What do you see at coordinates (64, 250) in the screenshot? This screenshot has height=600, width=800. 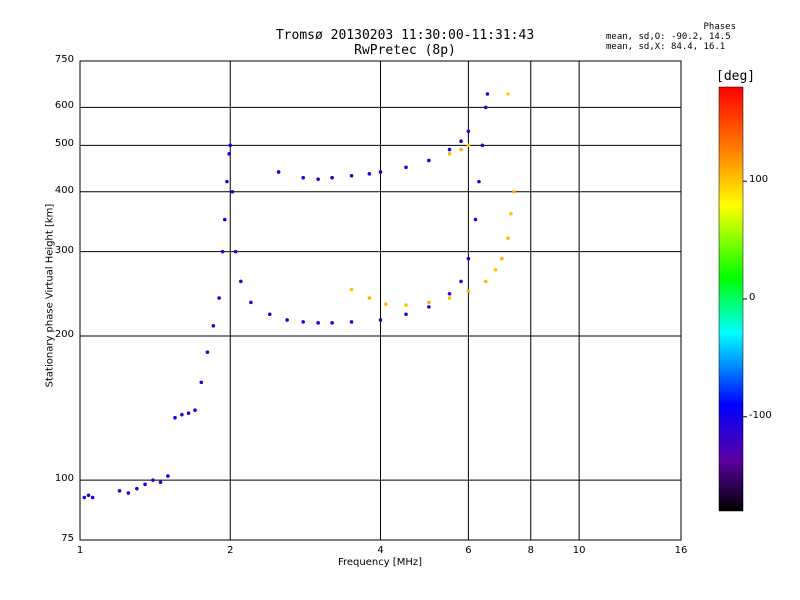 I see `y-tick-300: 300` at bounding box center [64, 250].